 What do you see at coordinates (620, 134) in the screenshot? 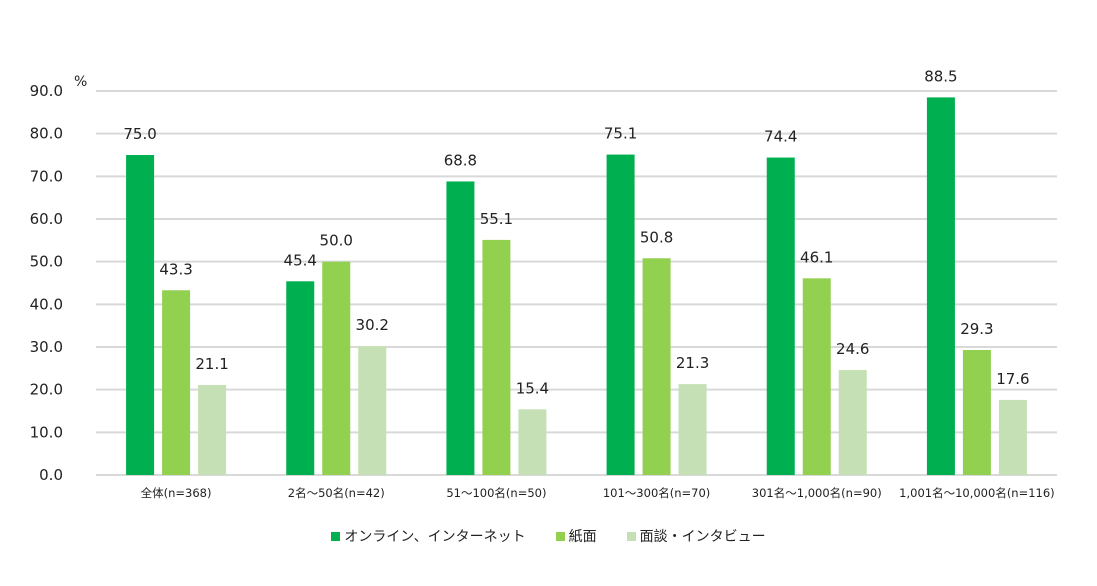
I see `data-label: 75.1` at bounding box center [620, 134].